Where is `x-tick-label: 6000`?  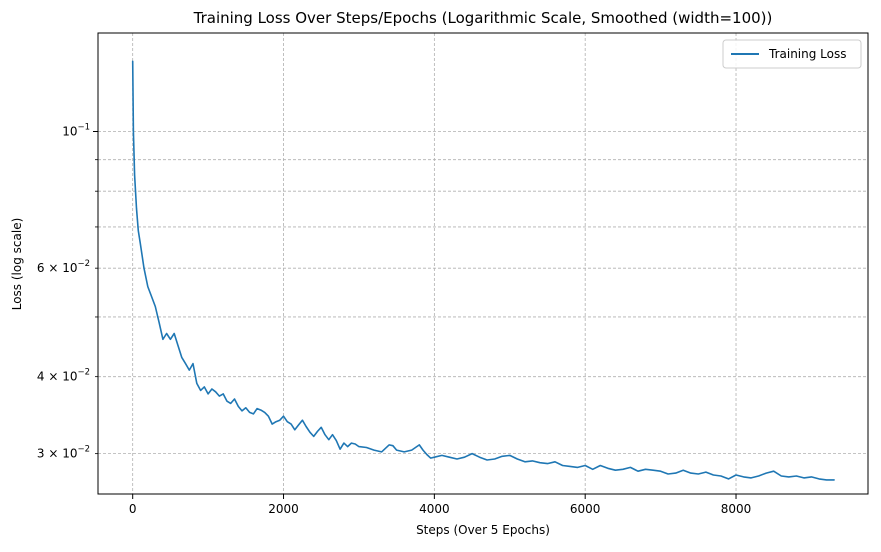 x-tick-label: 6000 is located at coordinates (585, 509).